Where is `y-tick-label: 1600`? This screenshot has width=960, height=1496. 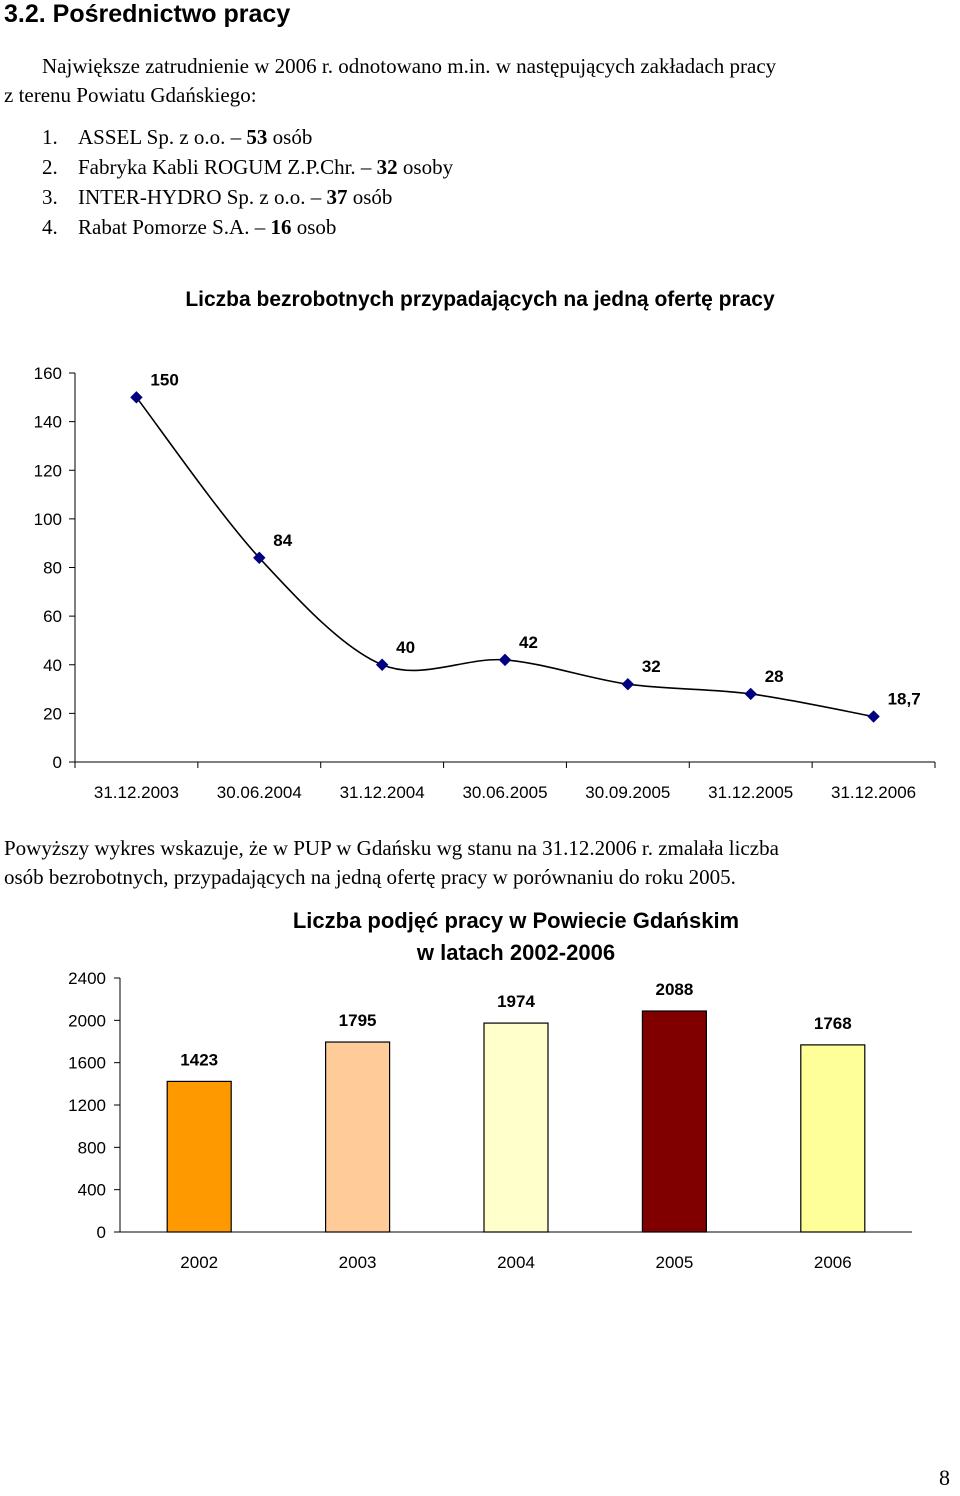
y-tick-label: 1600 is located at coordinates (87, 1063).